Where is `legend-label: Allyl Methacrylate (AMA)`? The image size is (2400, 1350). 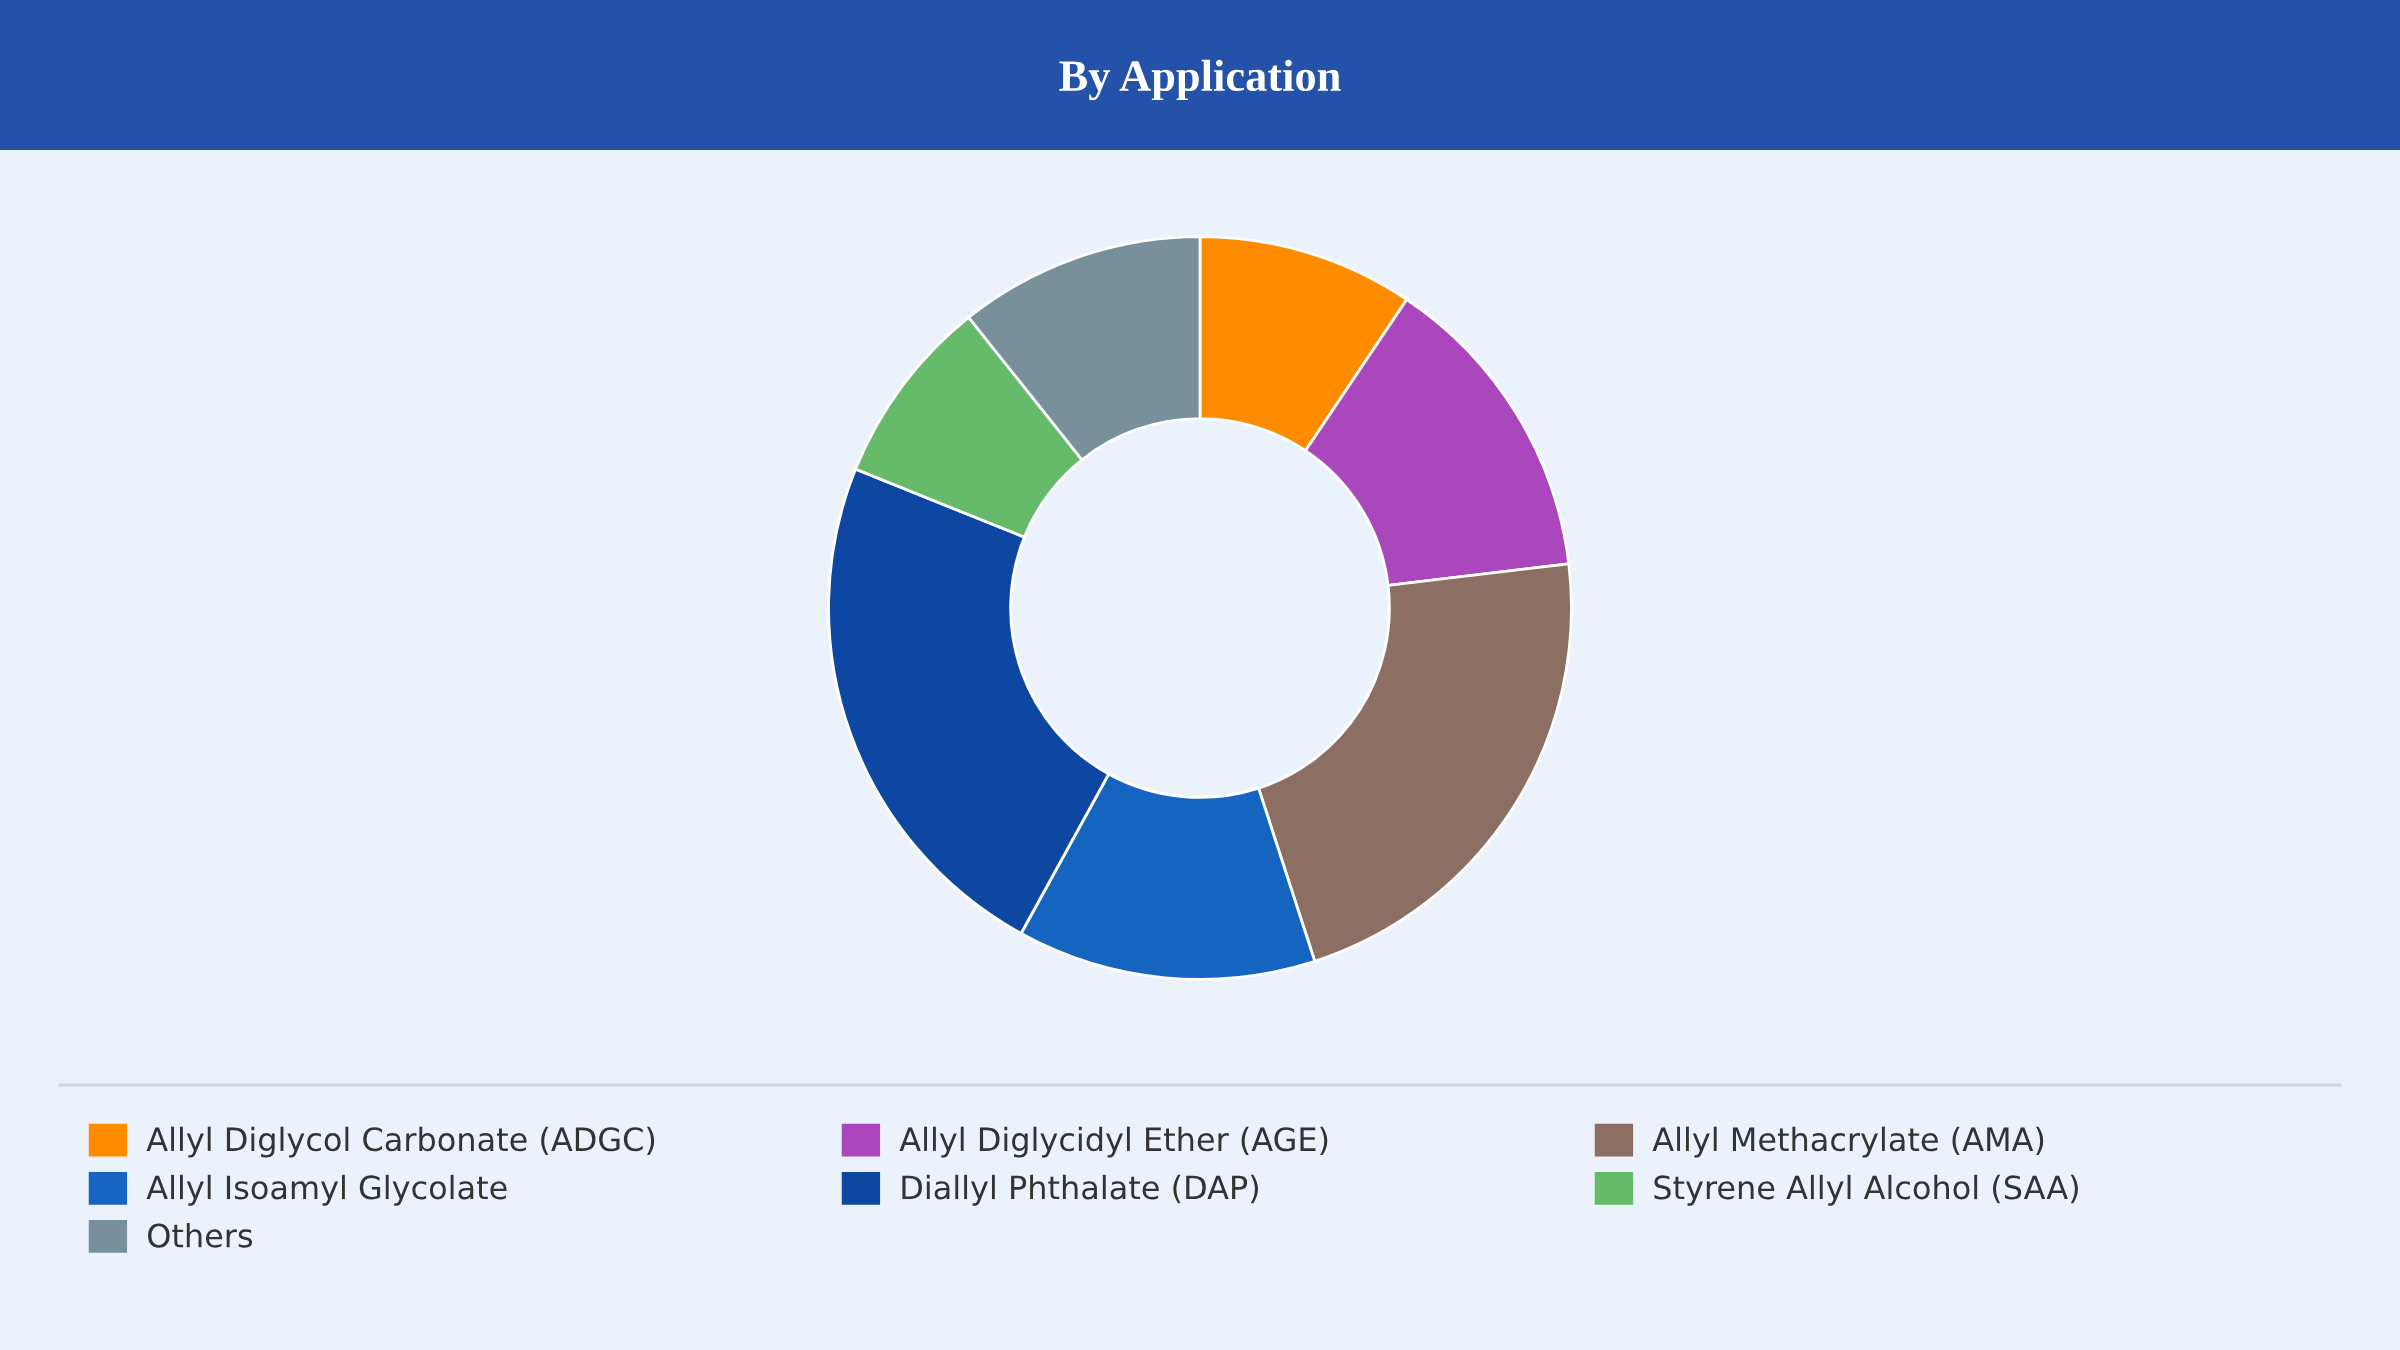 legend-label: Allyl Methacrylate (AMA) is located at coordinates (1848, 1142).